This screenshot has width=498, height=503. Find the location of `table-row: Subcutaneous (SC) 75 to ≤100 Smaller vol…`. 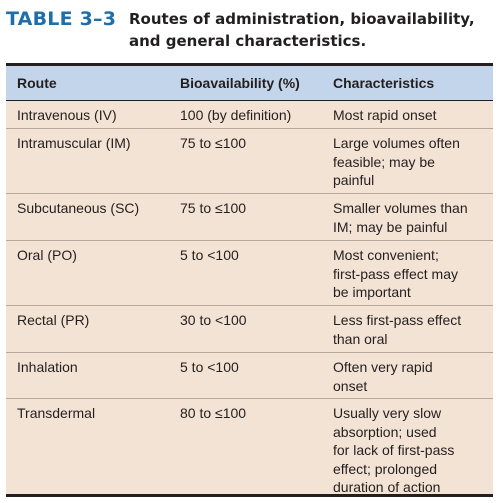

table-row: Subcutaneous (SC) 75 to ≤100 Smaller vol… is located at coordinates (249, 217).